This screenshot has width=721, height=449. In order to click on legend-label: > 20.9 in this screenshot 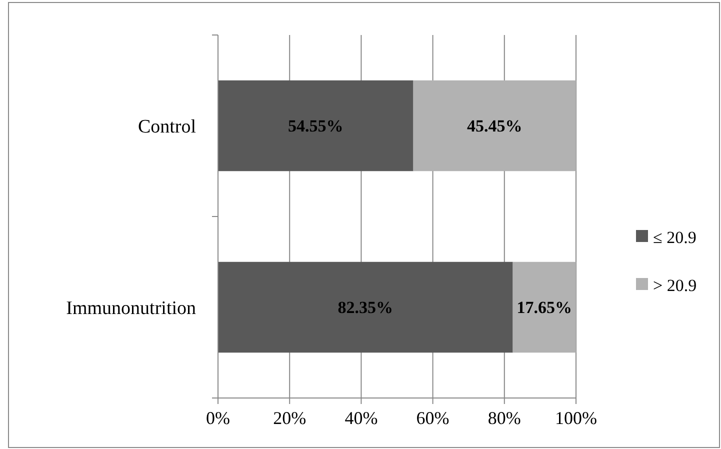, I will do `click(675, 285)`.